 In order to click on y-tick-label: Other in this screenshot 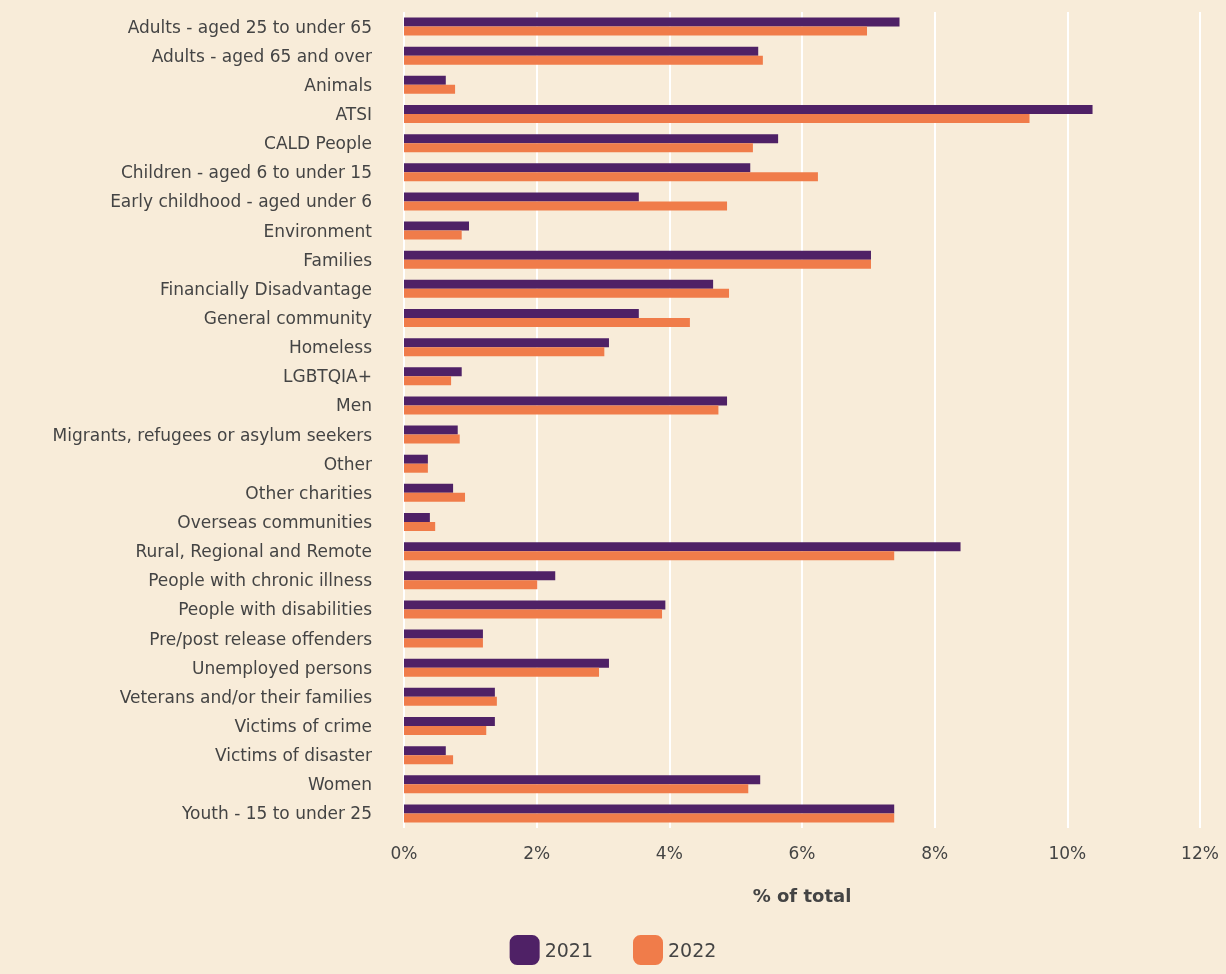, I will do `click(347, 463)`.